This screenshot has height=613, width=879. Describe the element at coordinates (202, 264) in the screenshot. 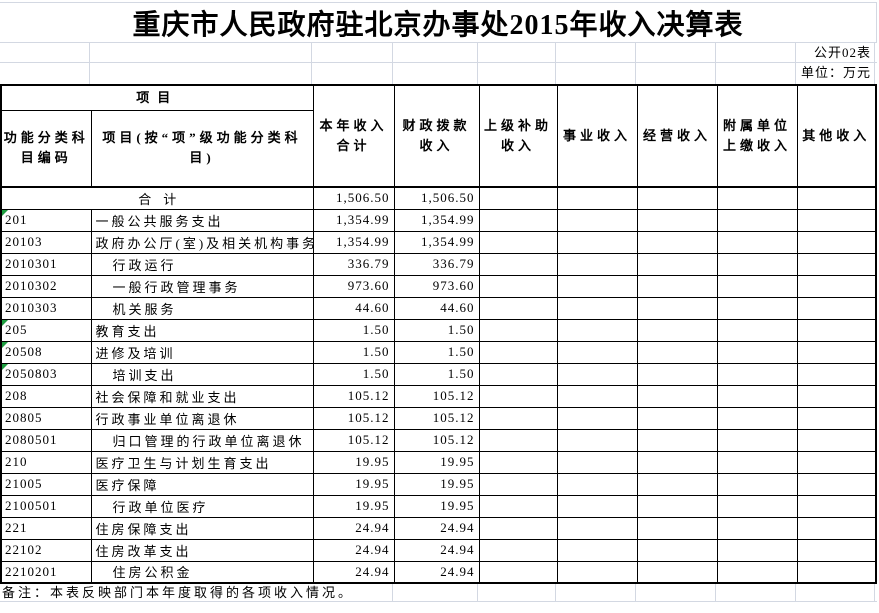

I see `cell-item-name: 行政运行` at that location.